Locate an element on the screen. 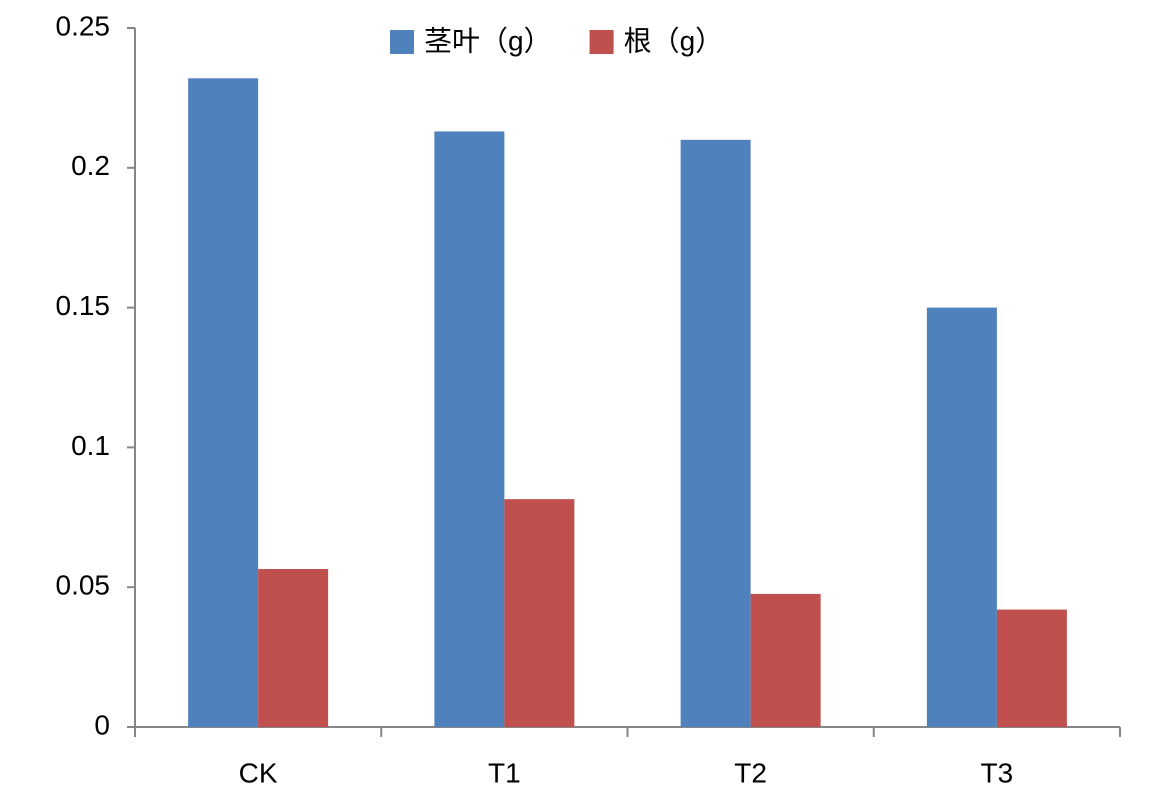  x-tick-label: T3 is located at coordinates (997, 772).